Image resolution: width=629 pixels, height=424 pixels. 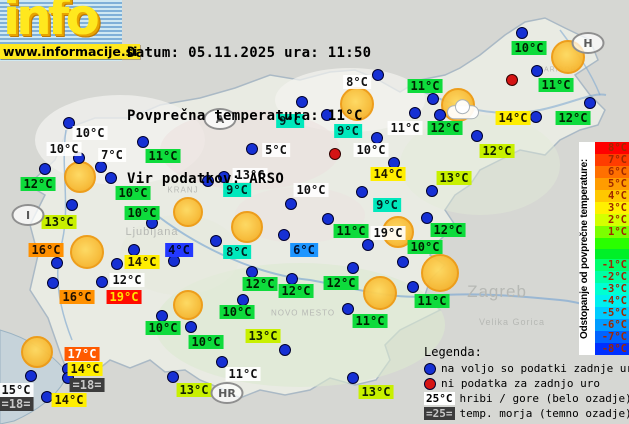 What do you see at coordinates (227, 393) in the screenshot?
I see `country-marker-hr: HR` at bounding box center [227, 393].